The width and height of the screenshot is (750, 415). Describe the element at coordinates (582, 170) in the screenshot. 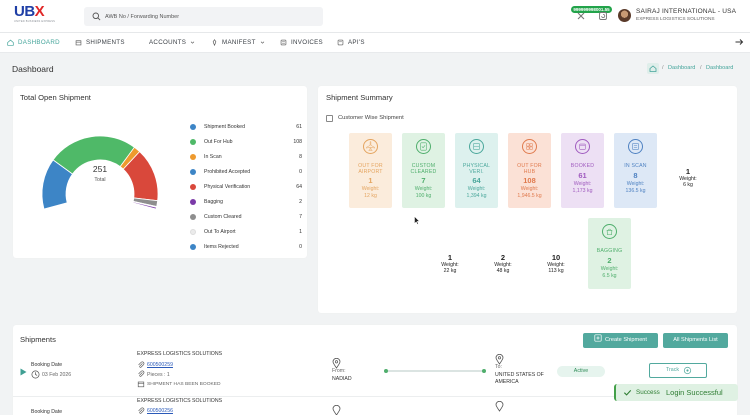

I see `status-tile: BOOKED 61 Weight: 1,173 kg` at that location.